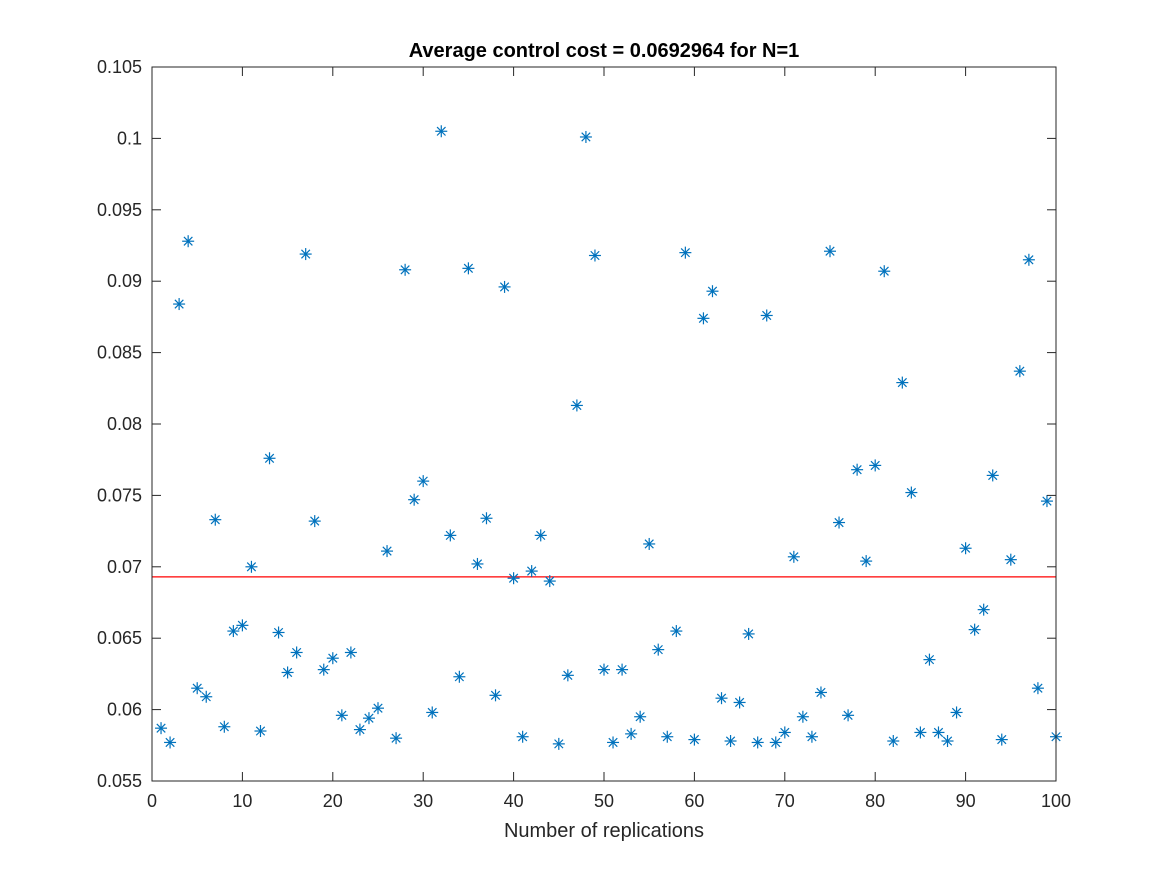 This screenshot has width=1167, height=875. I want to click on y-tick-label: 0.105, so click(119, 67).